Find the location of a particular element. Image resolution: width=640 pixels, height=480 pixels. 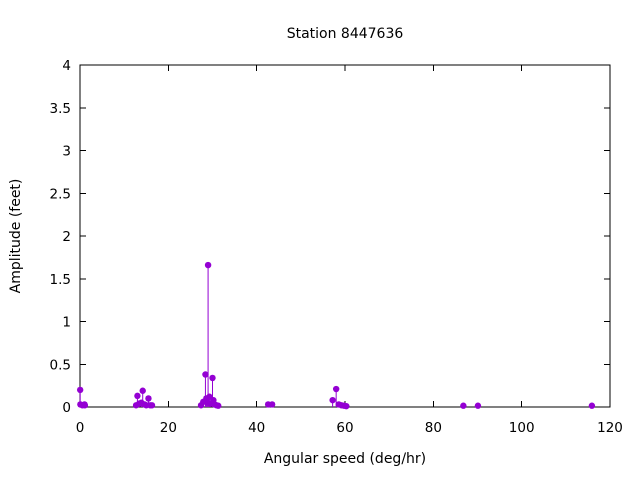

x-tick-label: 20 is located at coordinates (168, 428).